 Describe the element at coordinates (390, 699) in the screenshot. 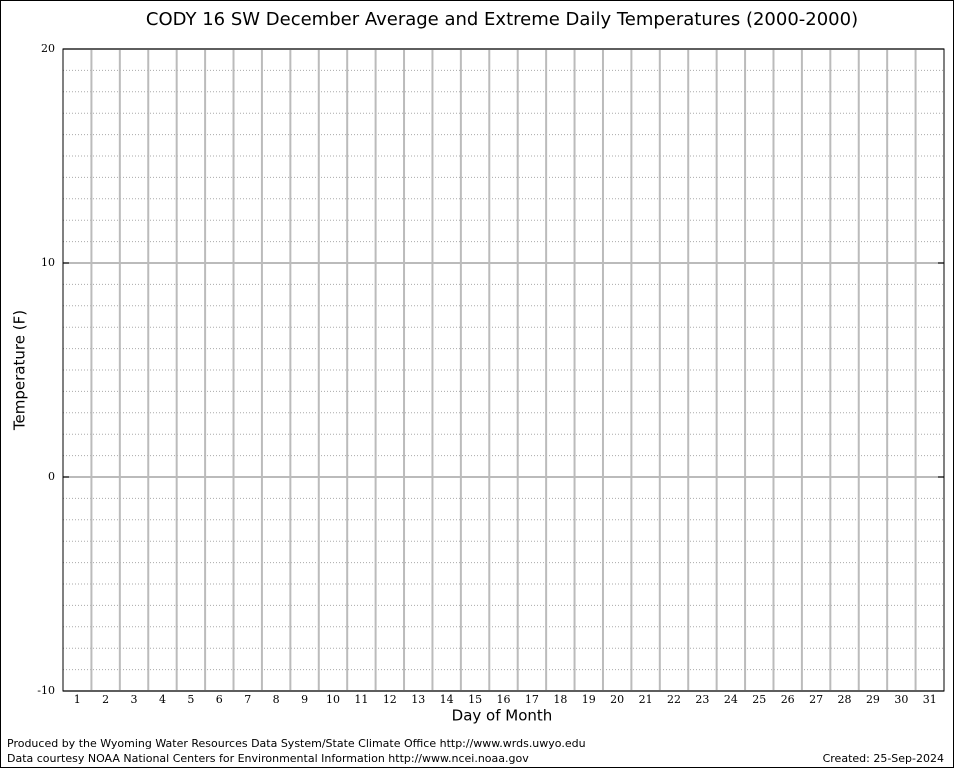

I see `x-tick-label: 12` at that location.